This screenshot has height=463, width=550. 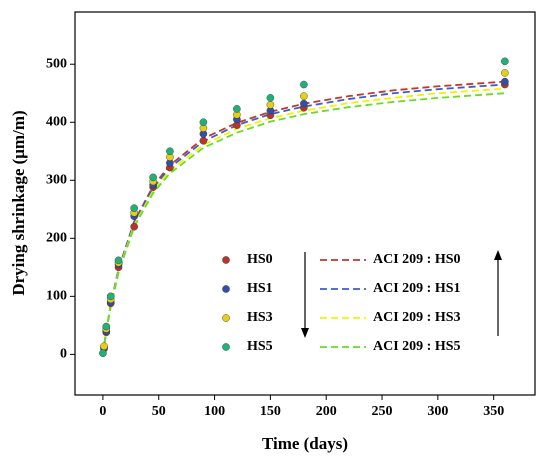 What do you see at coordinates (214, 411) in the screenshot?
I see `x-tick-label: 100` at bounding box center [214, 411].